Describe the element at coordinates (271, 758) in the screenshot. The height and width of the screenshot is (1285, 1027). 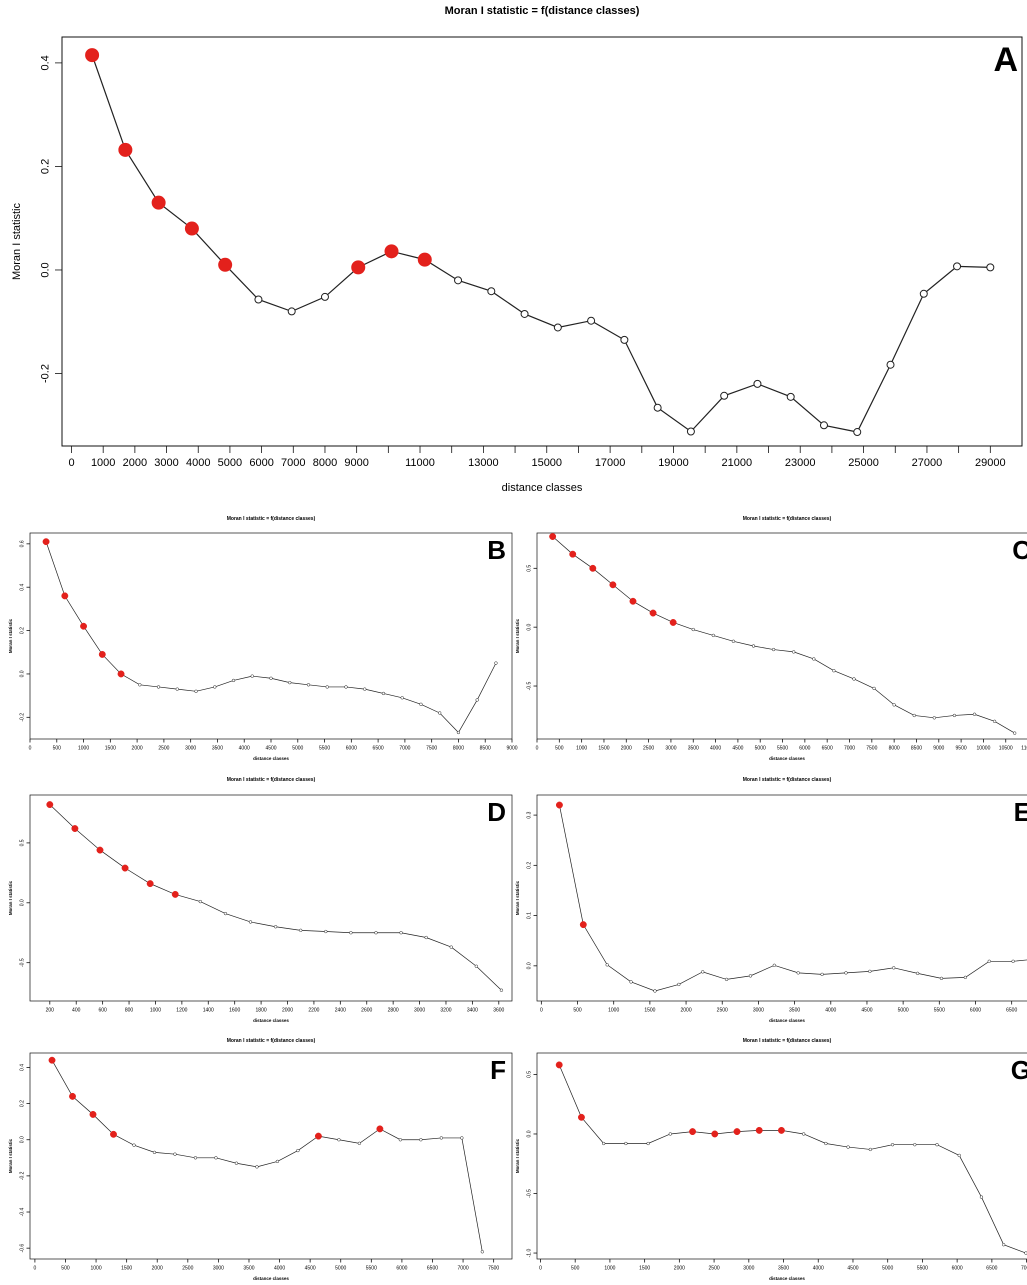
I see `x-axis-label: distance classes` at that location.